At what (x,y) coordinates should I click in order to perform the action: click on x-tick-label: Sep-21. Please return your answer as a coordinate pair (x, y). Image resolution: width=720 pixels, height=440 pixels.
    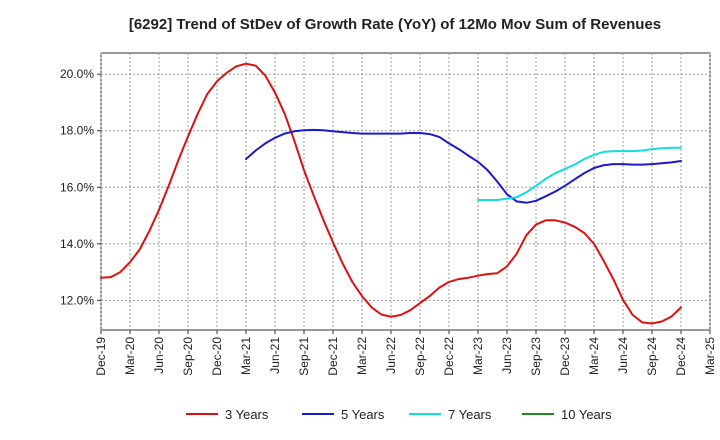
    Looking at the image, I should click on (304, 356).